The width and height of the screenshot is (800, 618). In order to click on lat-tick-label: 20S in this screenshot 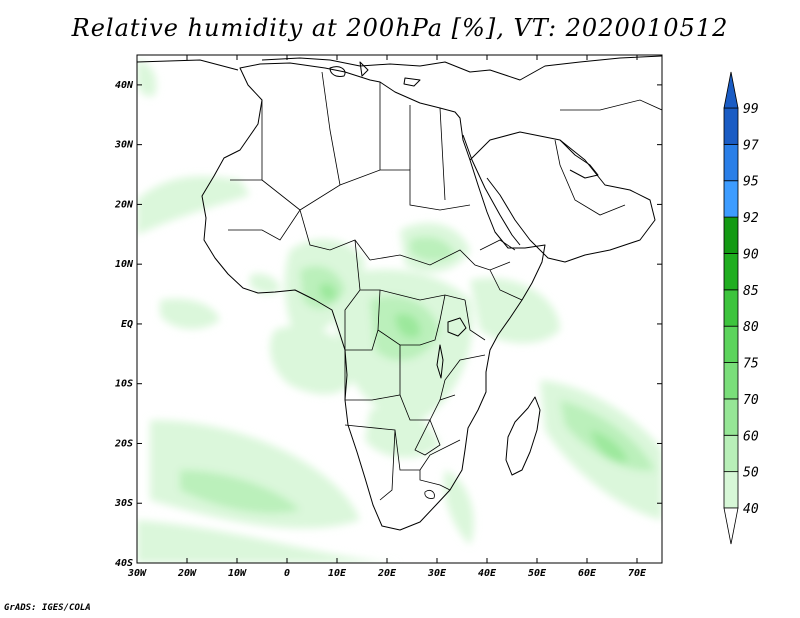, I will do `click(123, 443)`.